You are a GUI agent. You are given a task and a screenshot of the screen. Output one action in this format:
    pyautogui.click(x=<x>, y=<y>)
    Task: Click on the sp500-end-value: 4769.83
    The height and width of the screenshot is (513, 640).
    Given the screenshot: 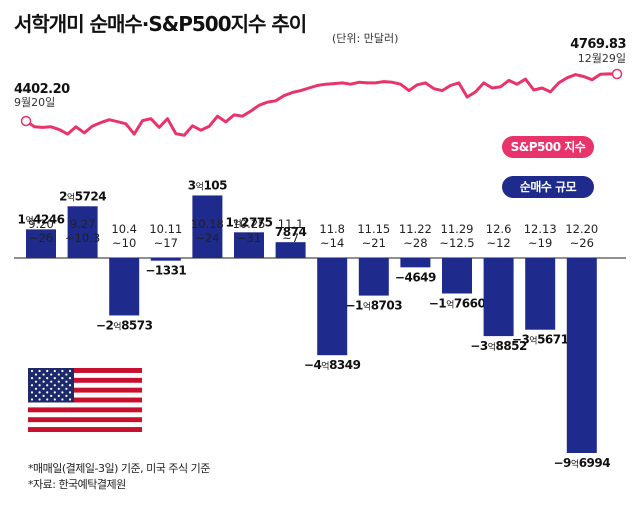 What is the action you would take?
    pyautogui.click(x=598, y=44)
    